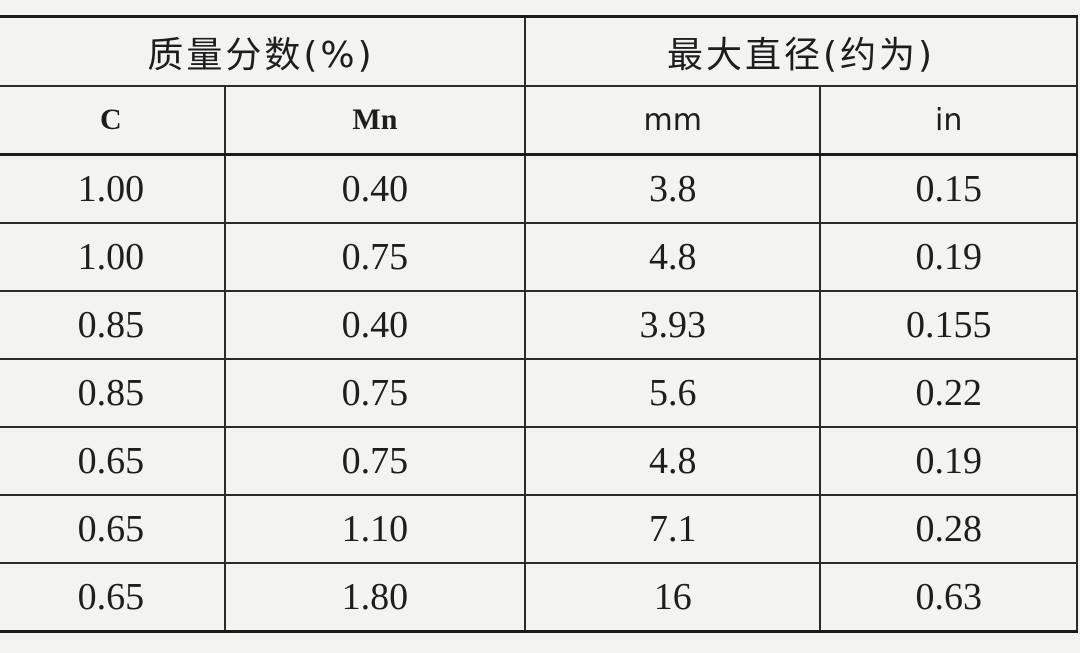 Image resolution: width=1080 pixels, height=653 pixels. I want to click on header-mn: Mn, so click(375, 120).